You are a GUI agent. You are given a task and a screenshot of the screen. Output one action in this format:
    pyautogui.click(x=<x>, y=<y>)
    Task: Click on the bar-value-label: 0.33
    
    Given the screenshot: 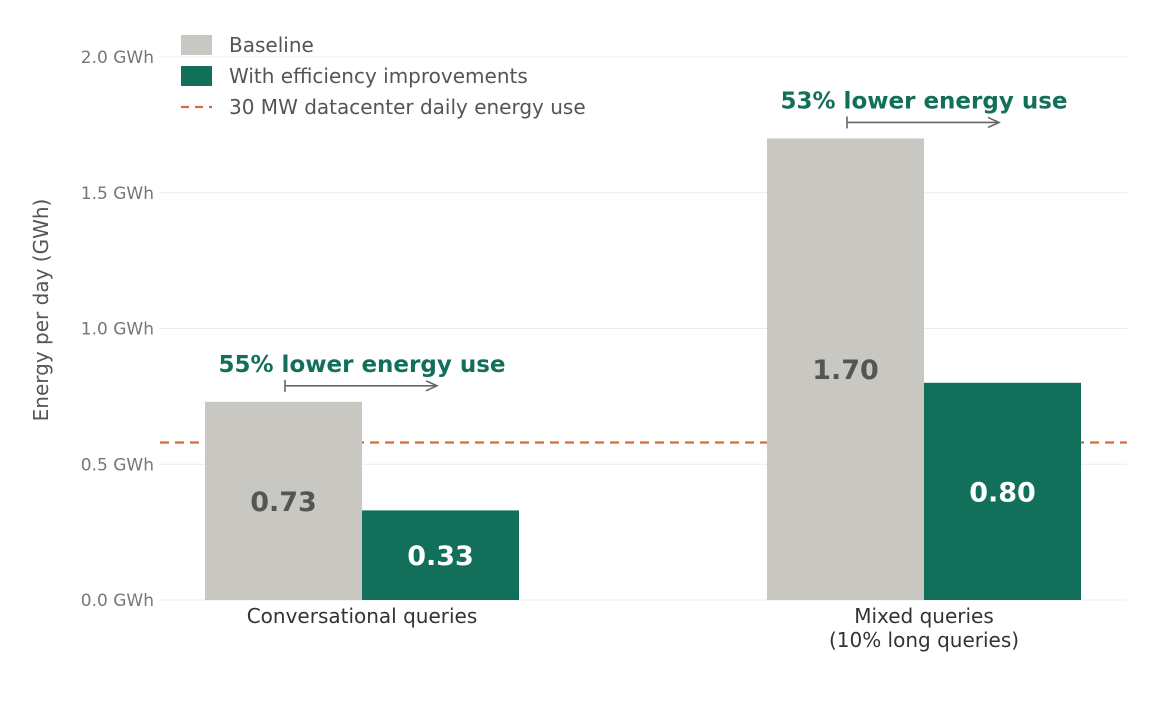 What is the action you would take?
    pyautogui.click(x=440, y=556)
    